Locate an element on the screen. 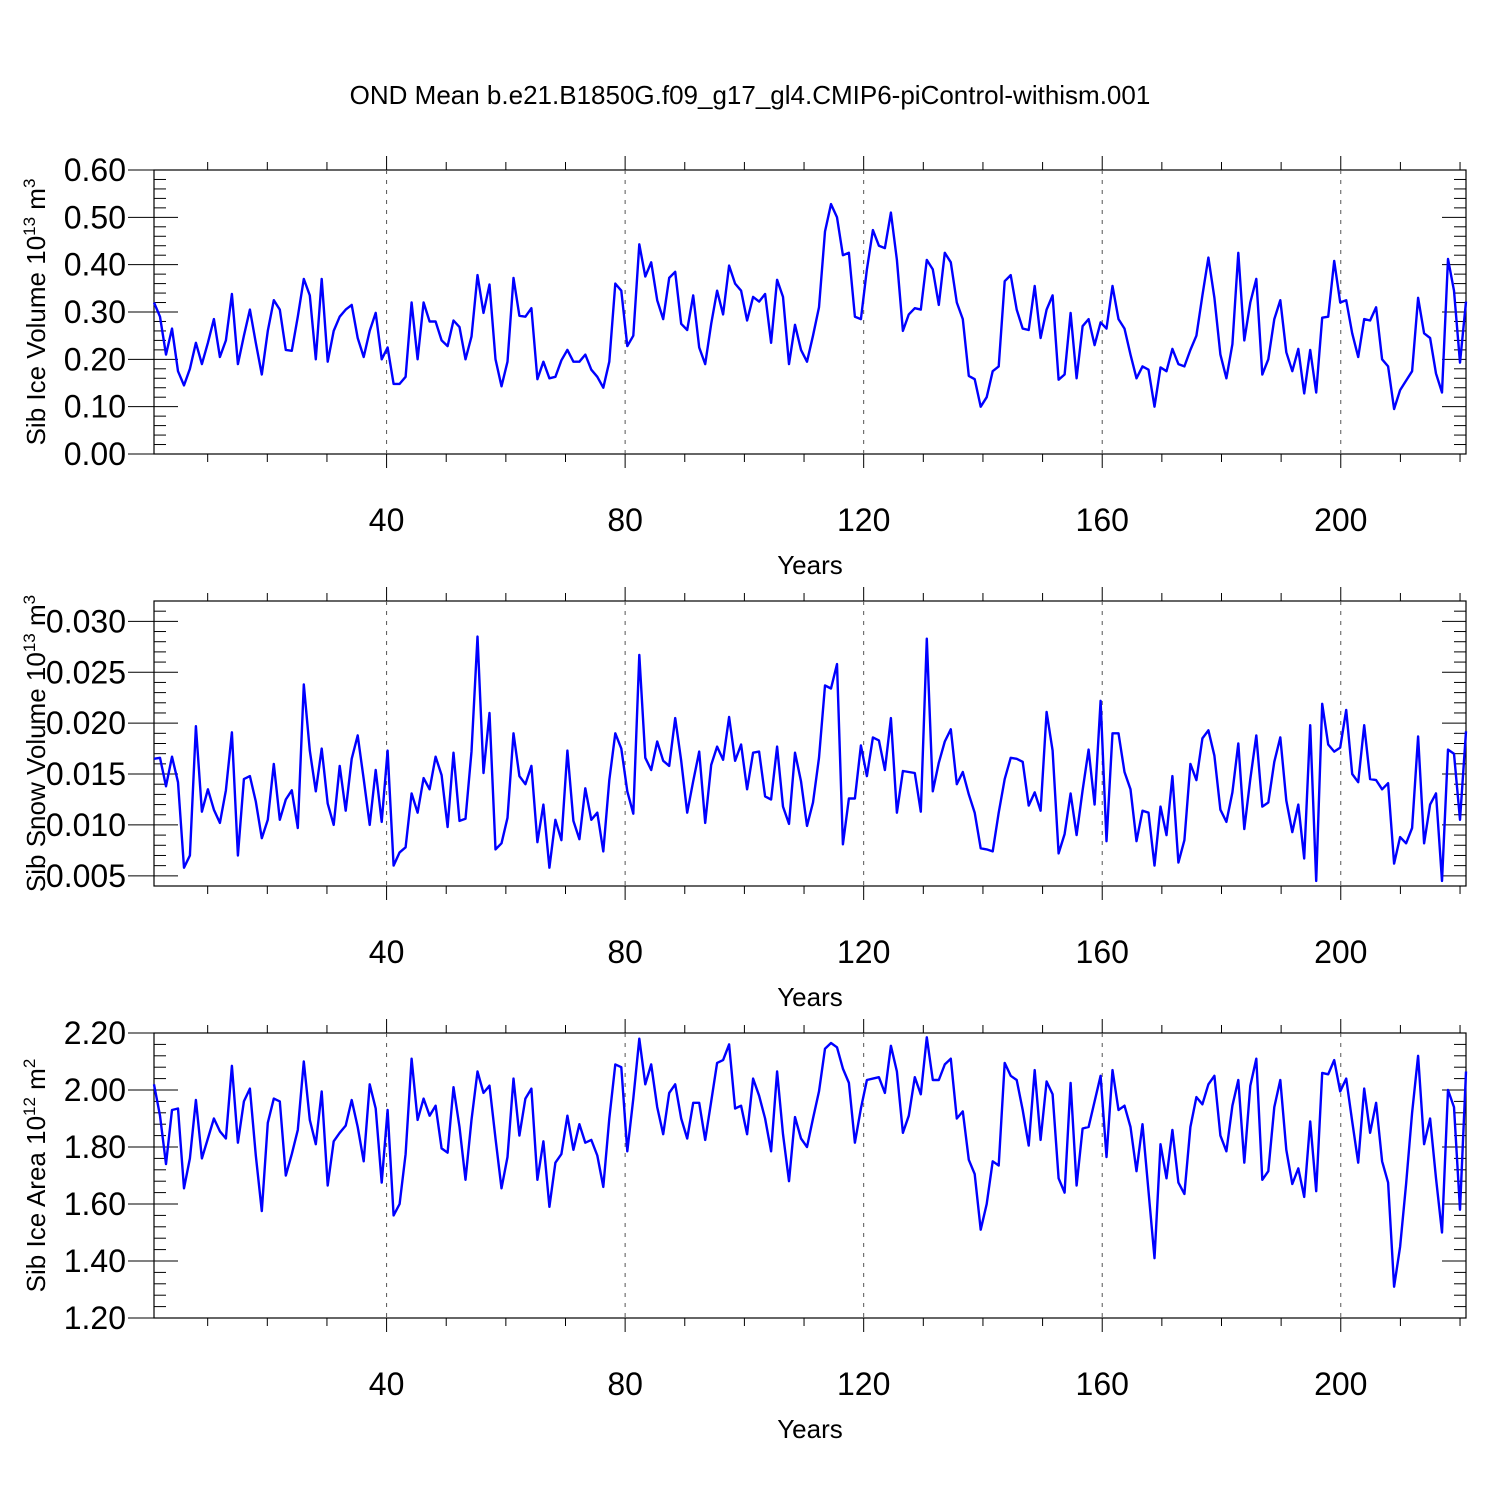 This screenshot has width=1500, height=1500. y-tick-label: 0.010 is located at coordinates (86, 825).